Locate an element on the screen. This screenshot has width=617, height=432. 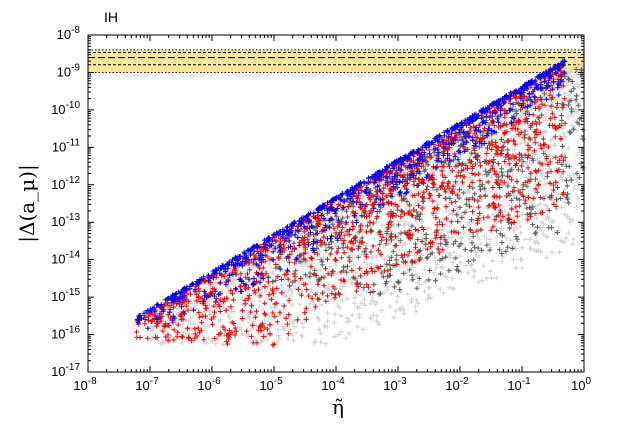
x-tick-exp: -2 is located at coordinates (464, 381).